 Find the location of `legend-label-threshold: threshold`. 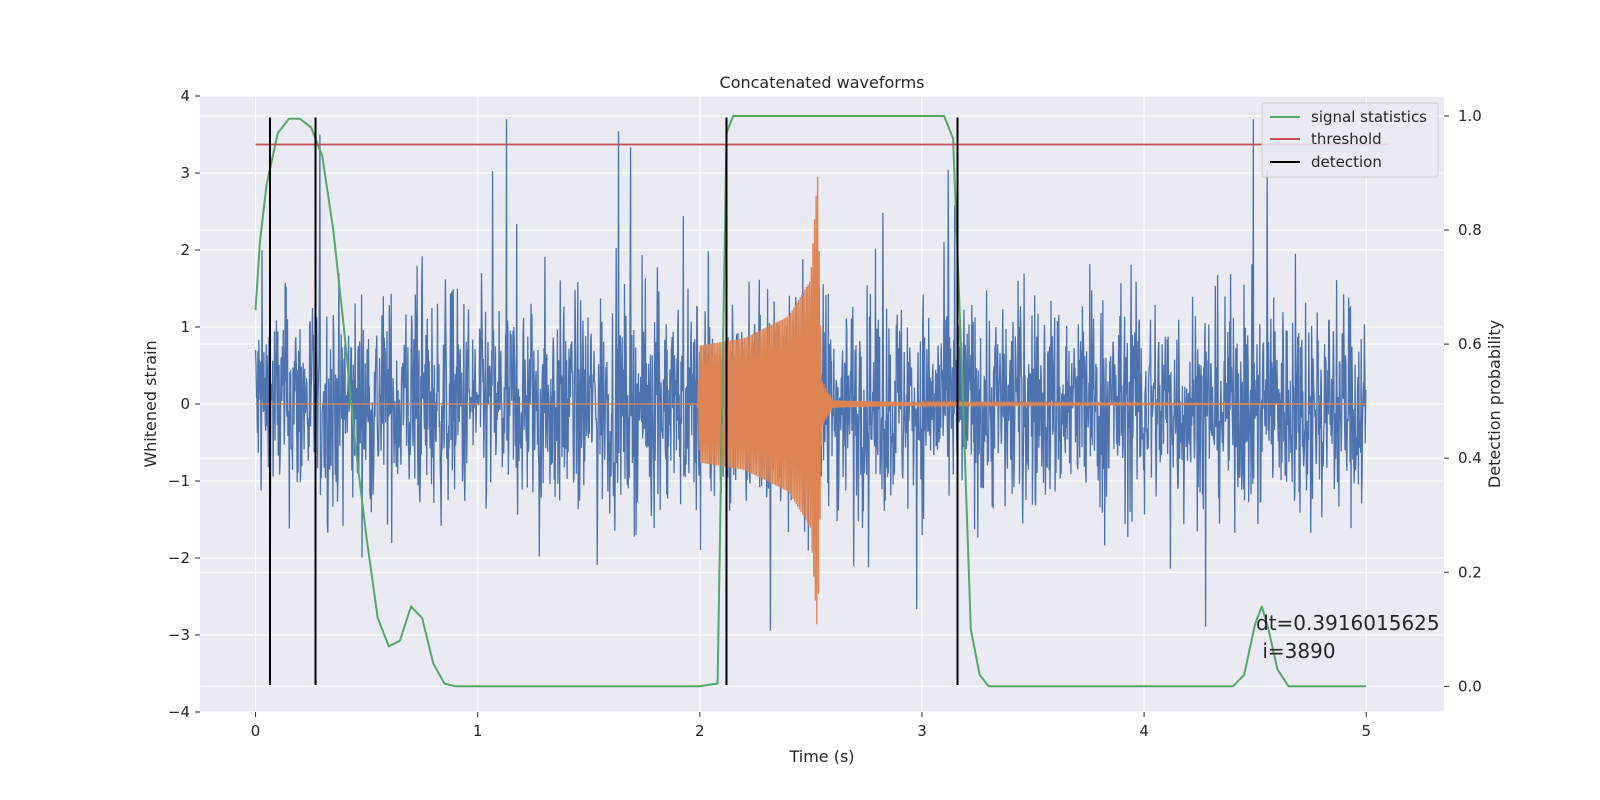

legend-label-threshold: threshold is located at coordinates (1346, 139).